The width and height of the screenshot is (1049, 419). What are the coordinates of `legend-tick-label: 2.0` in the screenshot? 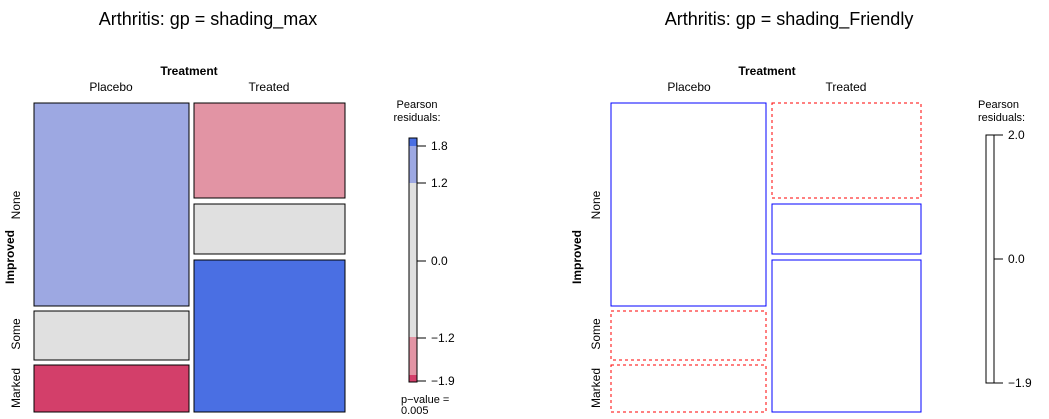 It's located at (1016, 135).